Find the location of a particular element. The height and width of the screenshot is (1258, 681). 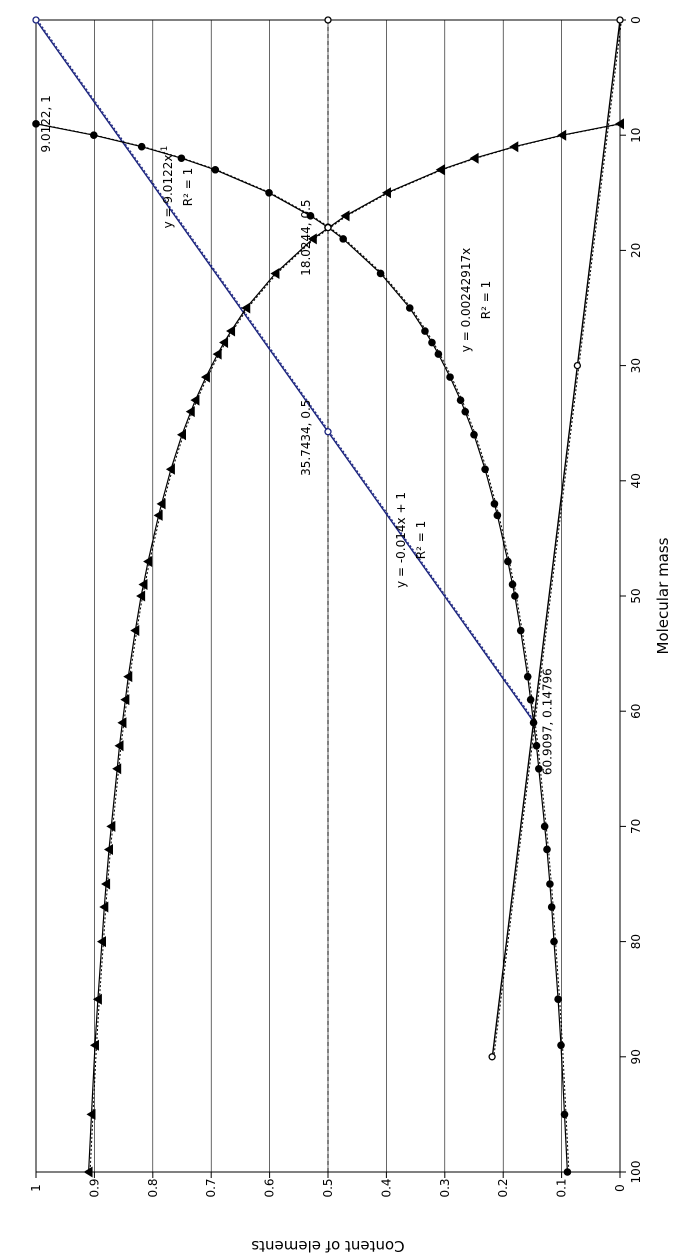

x-tick-label: 80 is located at coordinates (636, 941).